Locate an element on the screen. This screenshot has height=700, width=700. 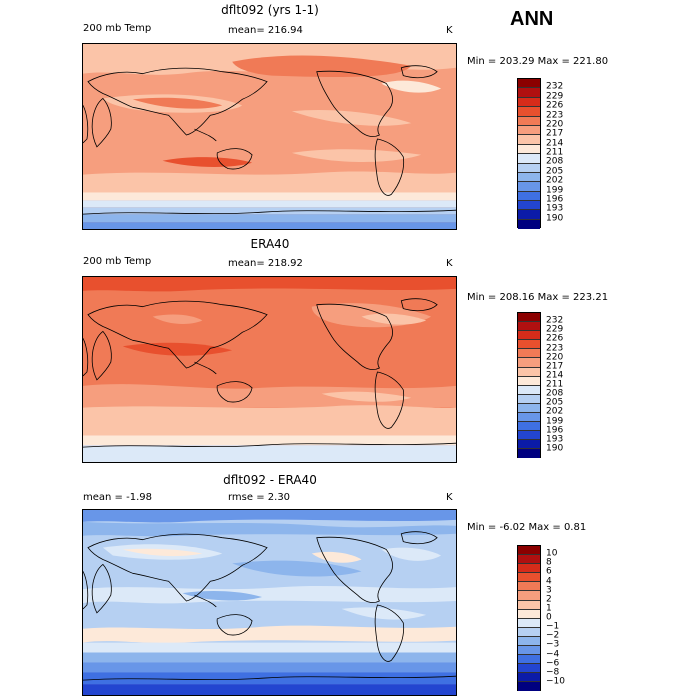
panel-3-units: K is located at coordinates (449, 497).